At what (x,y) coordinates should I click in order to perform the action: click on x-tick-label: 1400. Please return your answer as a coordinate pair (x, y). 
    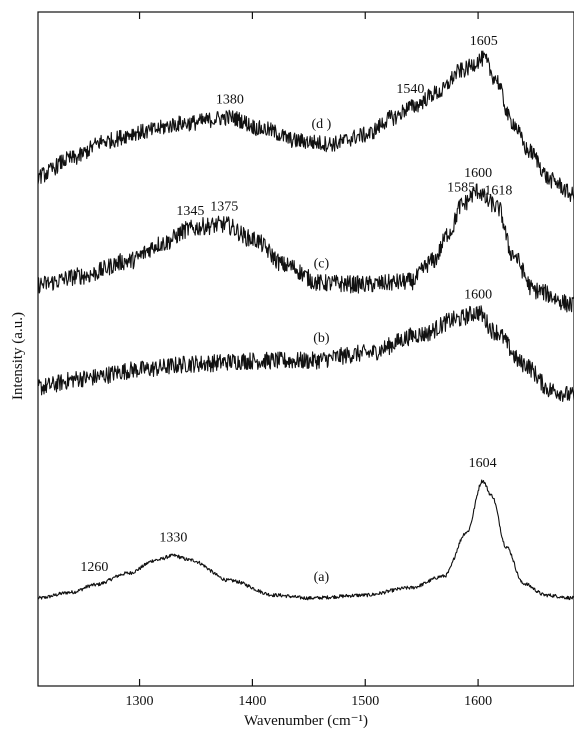
    Looking at the image, I should click on (252, 701).